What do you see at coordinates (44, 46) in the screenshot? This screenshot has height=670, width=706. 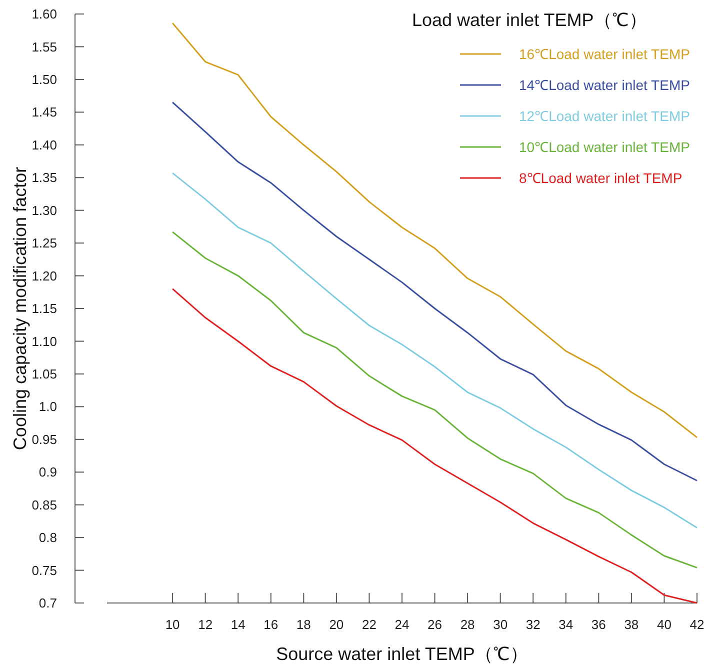 I see `y-tick-label: 1.55` at bounding box center [44, 46].